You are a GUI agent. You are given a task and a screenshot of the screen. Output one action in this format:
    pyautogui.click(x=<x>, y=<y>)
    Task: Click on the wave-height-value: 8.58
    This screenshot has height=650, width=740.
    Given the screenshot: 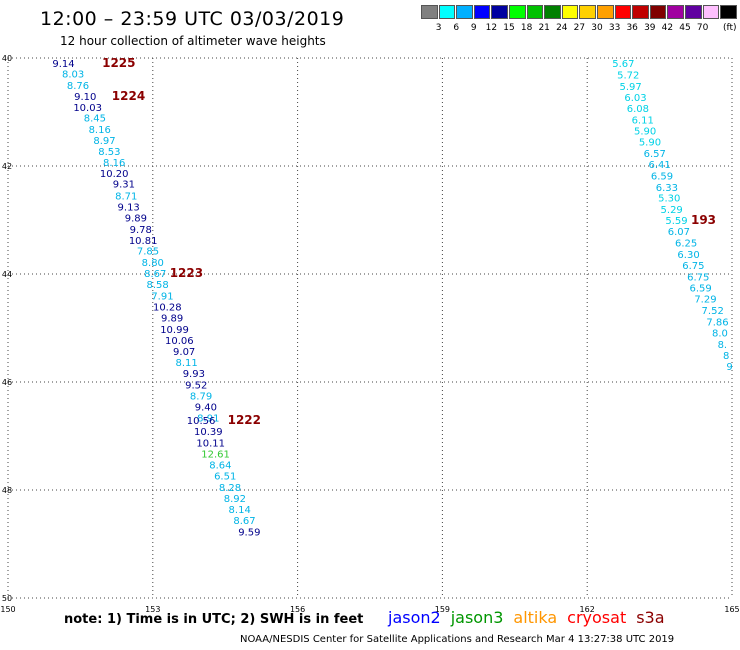 What is the action you would take?
    pyautogui.click(x=157, y=285)
    